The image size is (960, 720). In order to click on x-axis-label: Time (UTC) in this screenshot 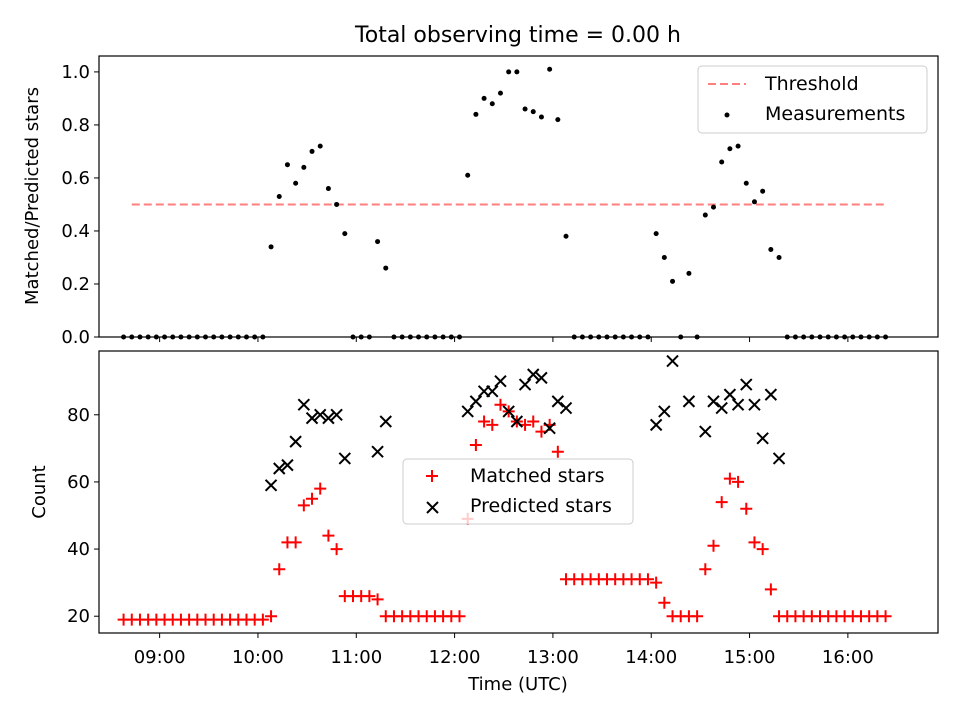, I will do `click(517, 684)`.